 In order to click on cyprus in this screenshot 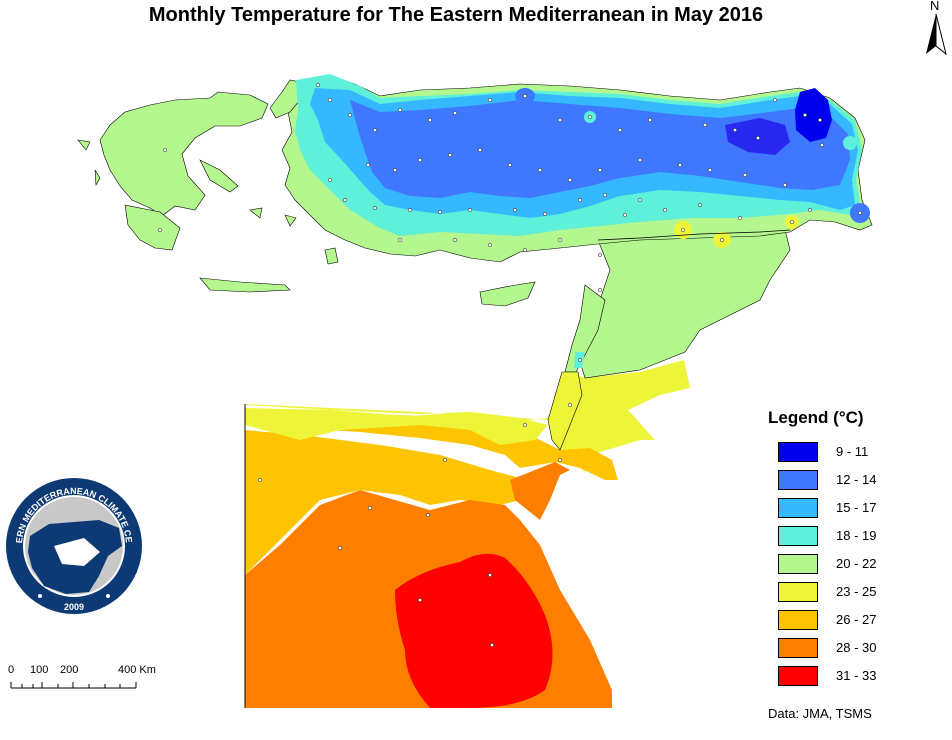, I will do `click(507, 294)`.